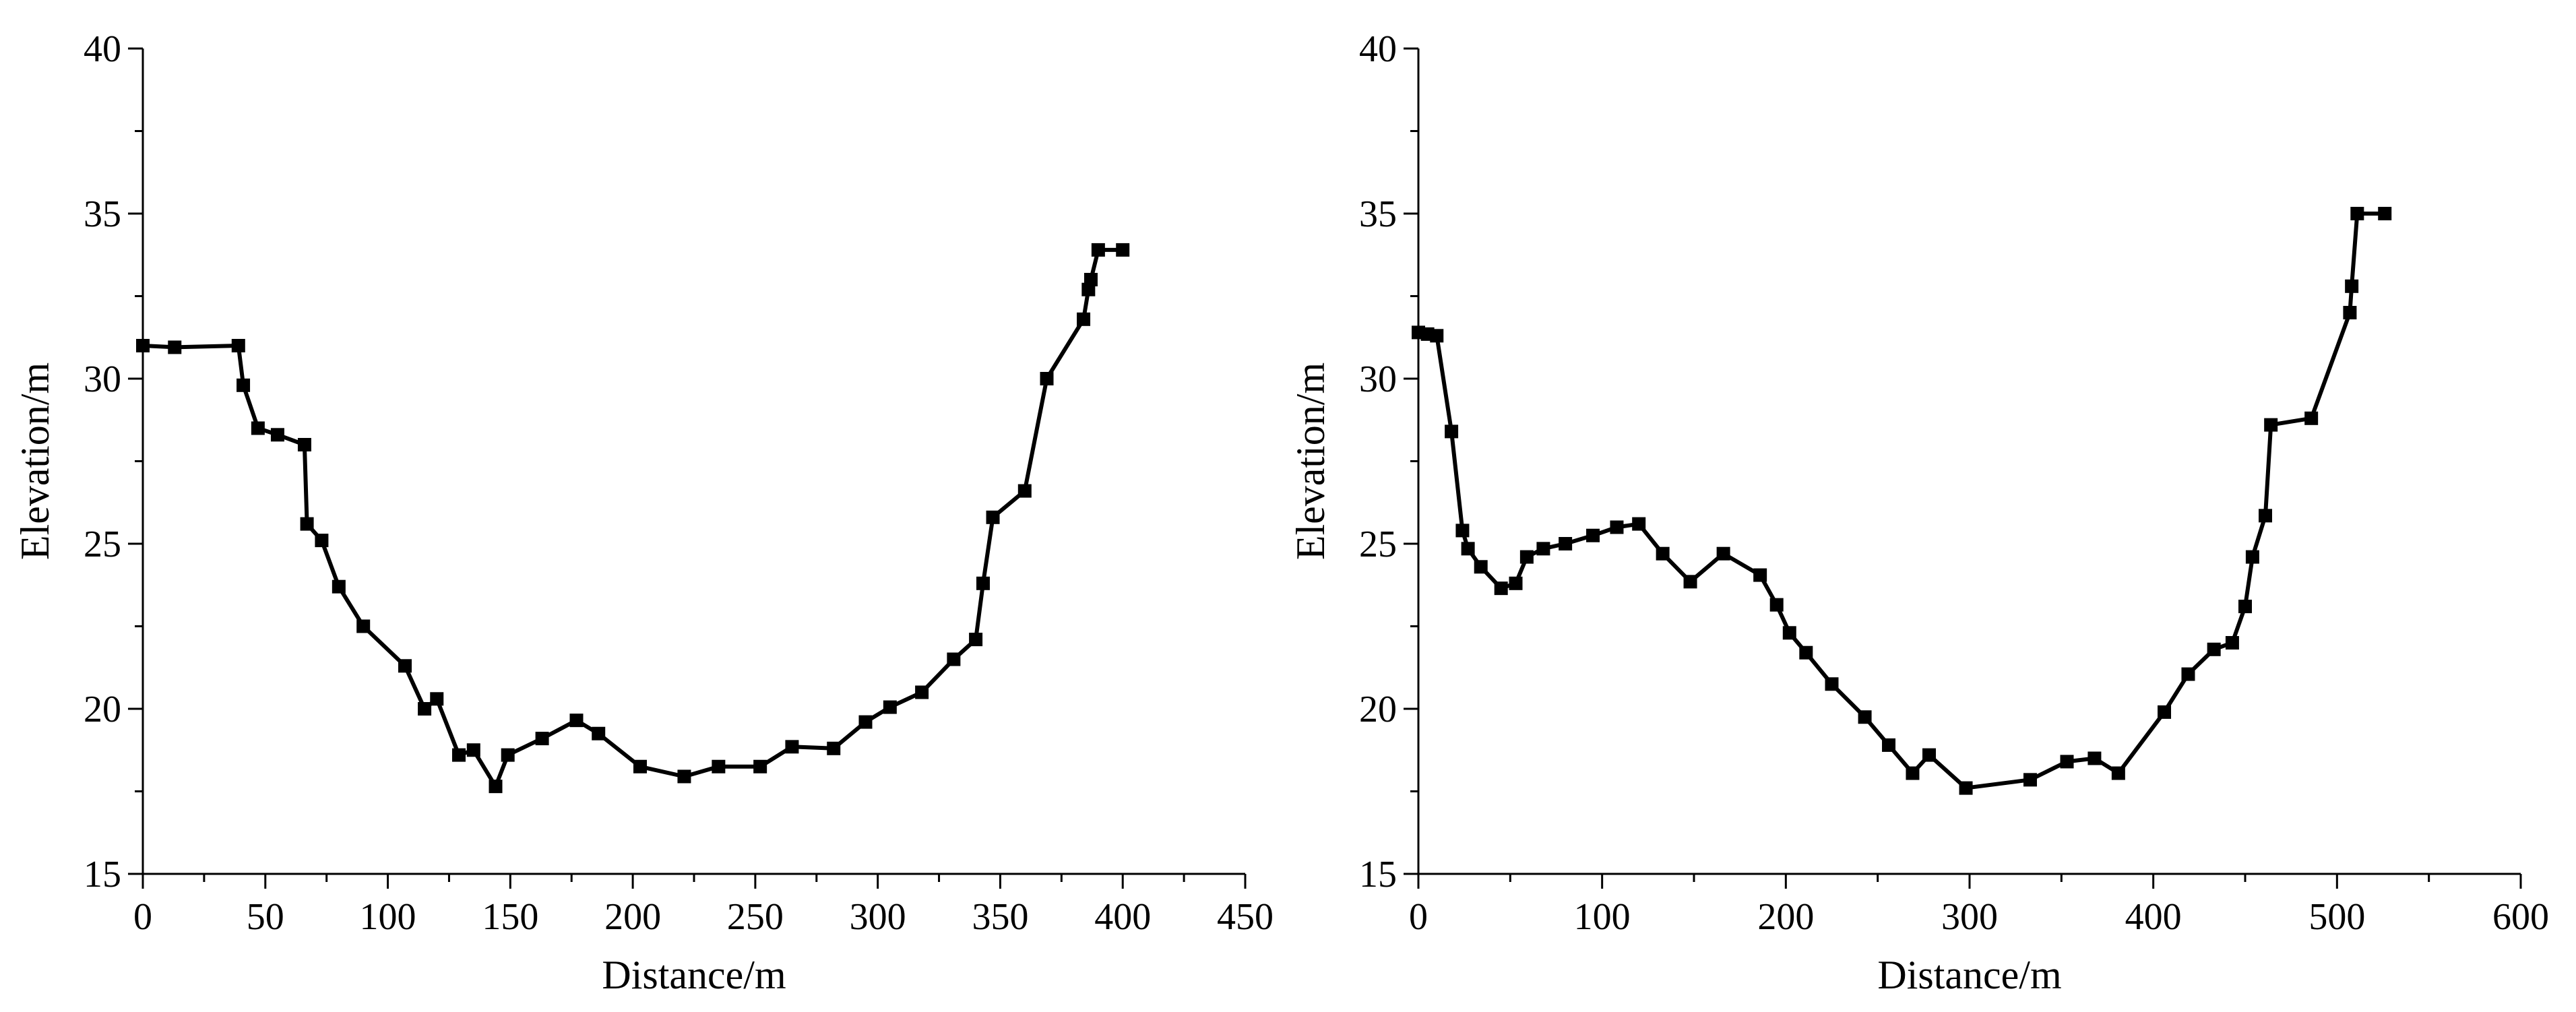 The image size is (2576, 1012). I want to click on x-tick-label: 600, so click(2520, 917).